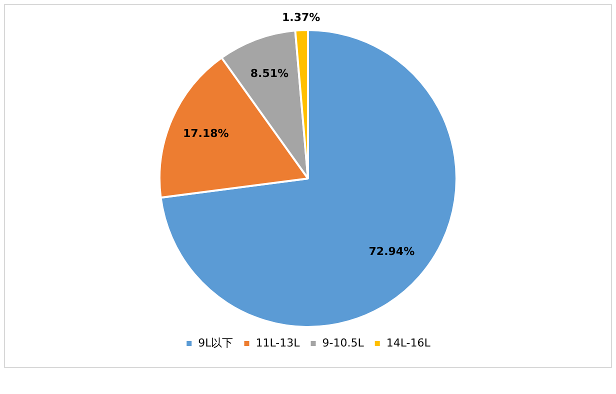 This screenshot has width=616, height=394. Describe the element at coordinates (301, 17) in the screenshot. I see `data-label: 1.37%` at that location.